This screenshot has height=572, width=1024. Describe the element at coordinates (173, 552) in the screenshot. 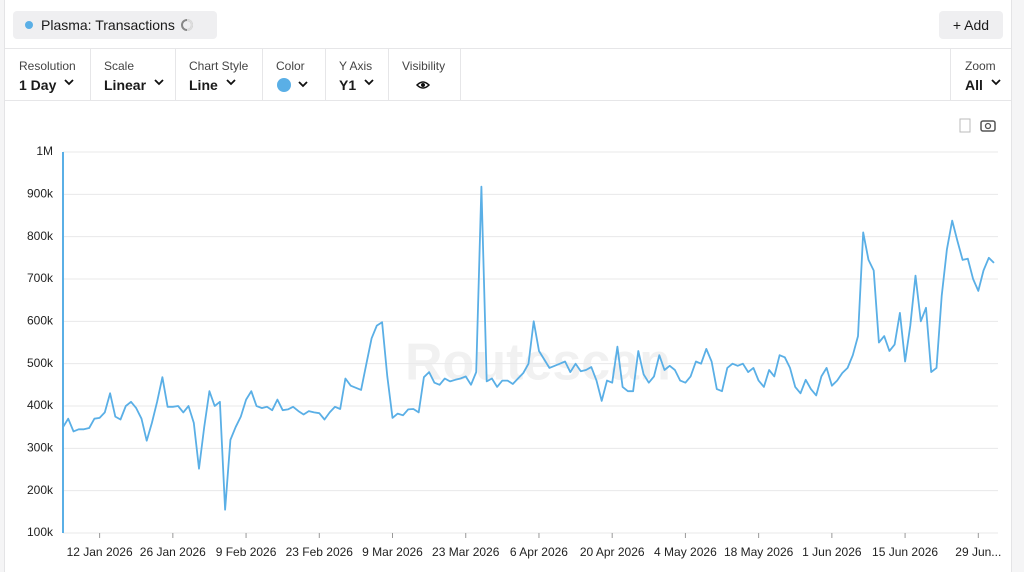

I see `x-tick-label: 26 Jan 2026` at that location.